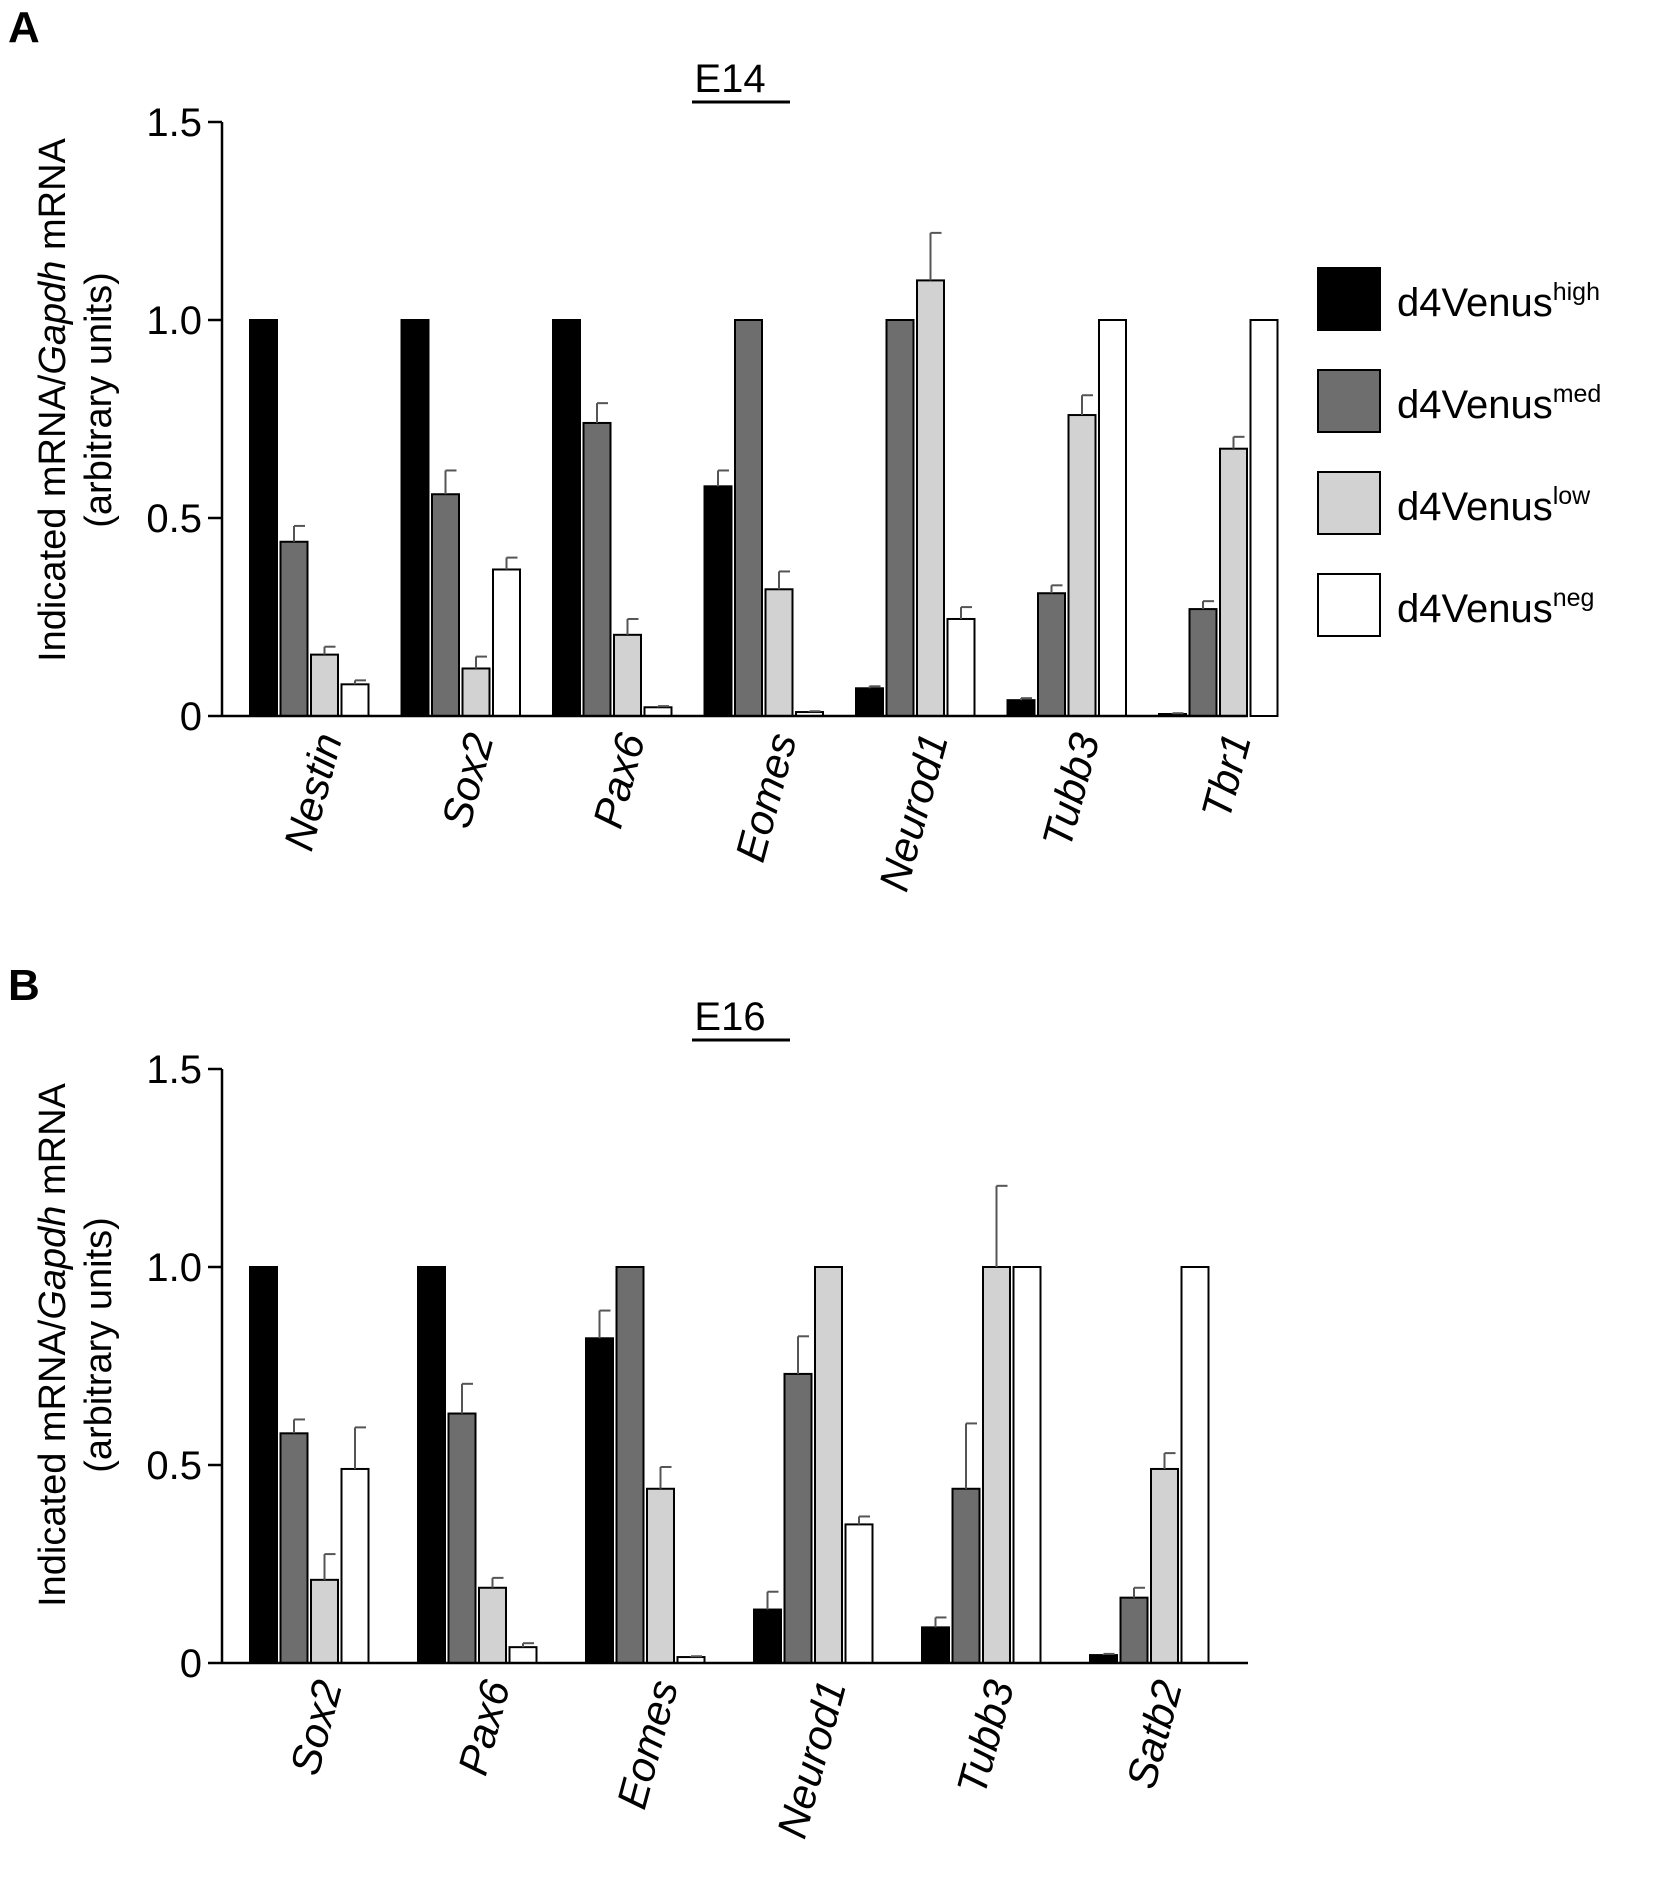 The height and width of the screenshot is (1877, 1660). What do you see at coordinates (729, 1424) in the screenshot?
I see `bars-group-b` at bounding box center [729, 1424].